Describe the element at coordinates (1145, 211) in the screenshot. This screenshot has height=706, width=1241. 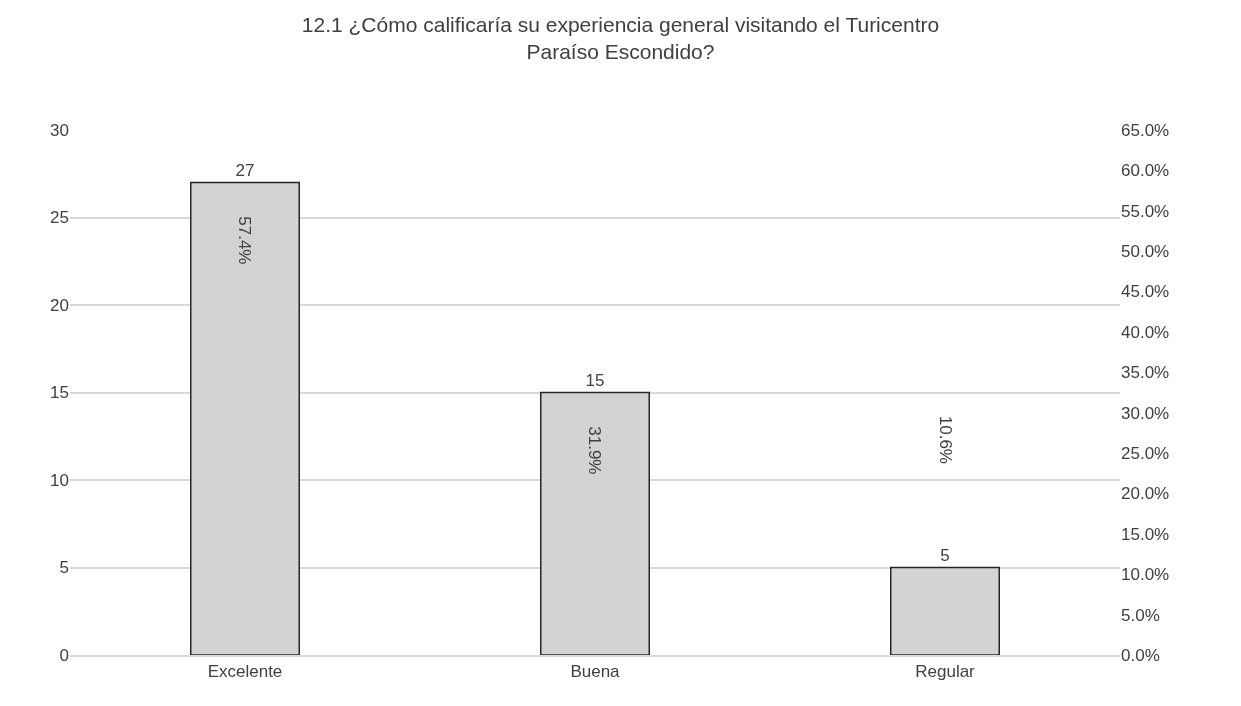
I see `y2-tick-label: 55.0%` at that location.